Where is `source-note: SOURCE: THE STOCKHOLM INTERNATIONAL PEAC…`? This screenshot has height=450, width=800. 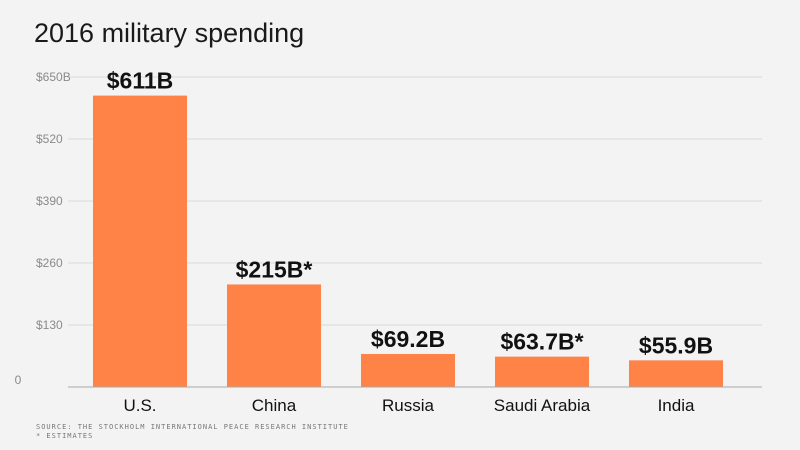 source-note: SOURCE: THE STOCKHOLM INTERNATIONAL PEAC… is located at coordinates (192, 427).